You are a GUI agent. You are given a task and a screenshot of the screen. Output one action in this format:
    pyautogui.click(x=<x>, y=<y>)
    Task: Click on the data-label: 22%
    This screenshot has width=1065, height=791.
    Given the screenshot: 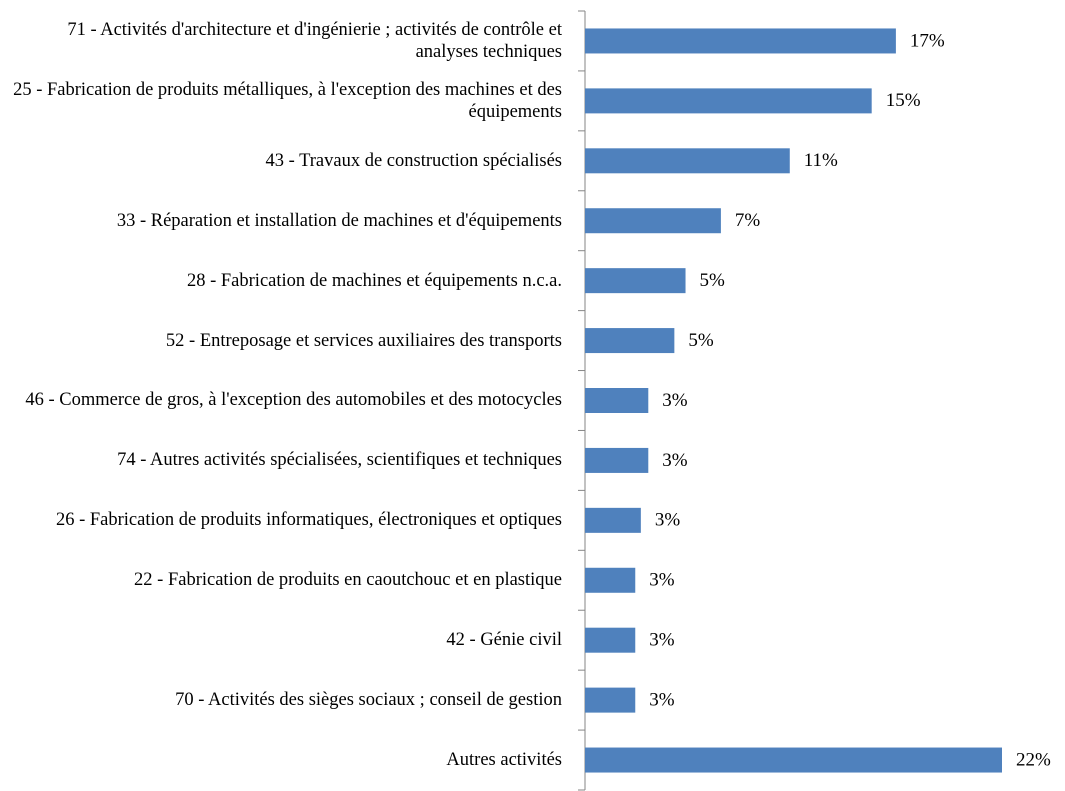 What is the action you would take?
    pyautogui.click(x=1033, y=759)
    